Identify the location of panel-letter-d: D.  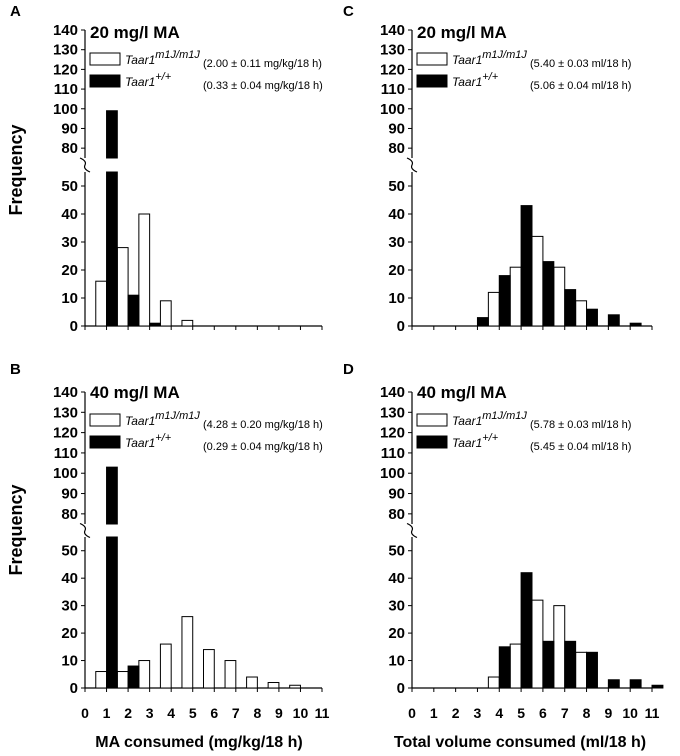
(348, 369).